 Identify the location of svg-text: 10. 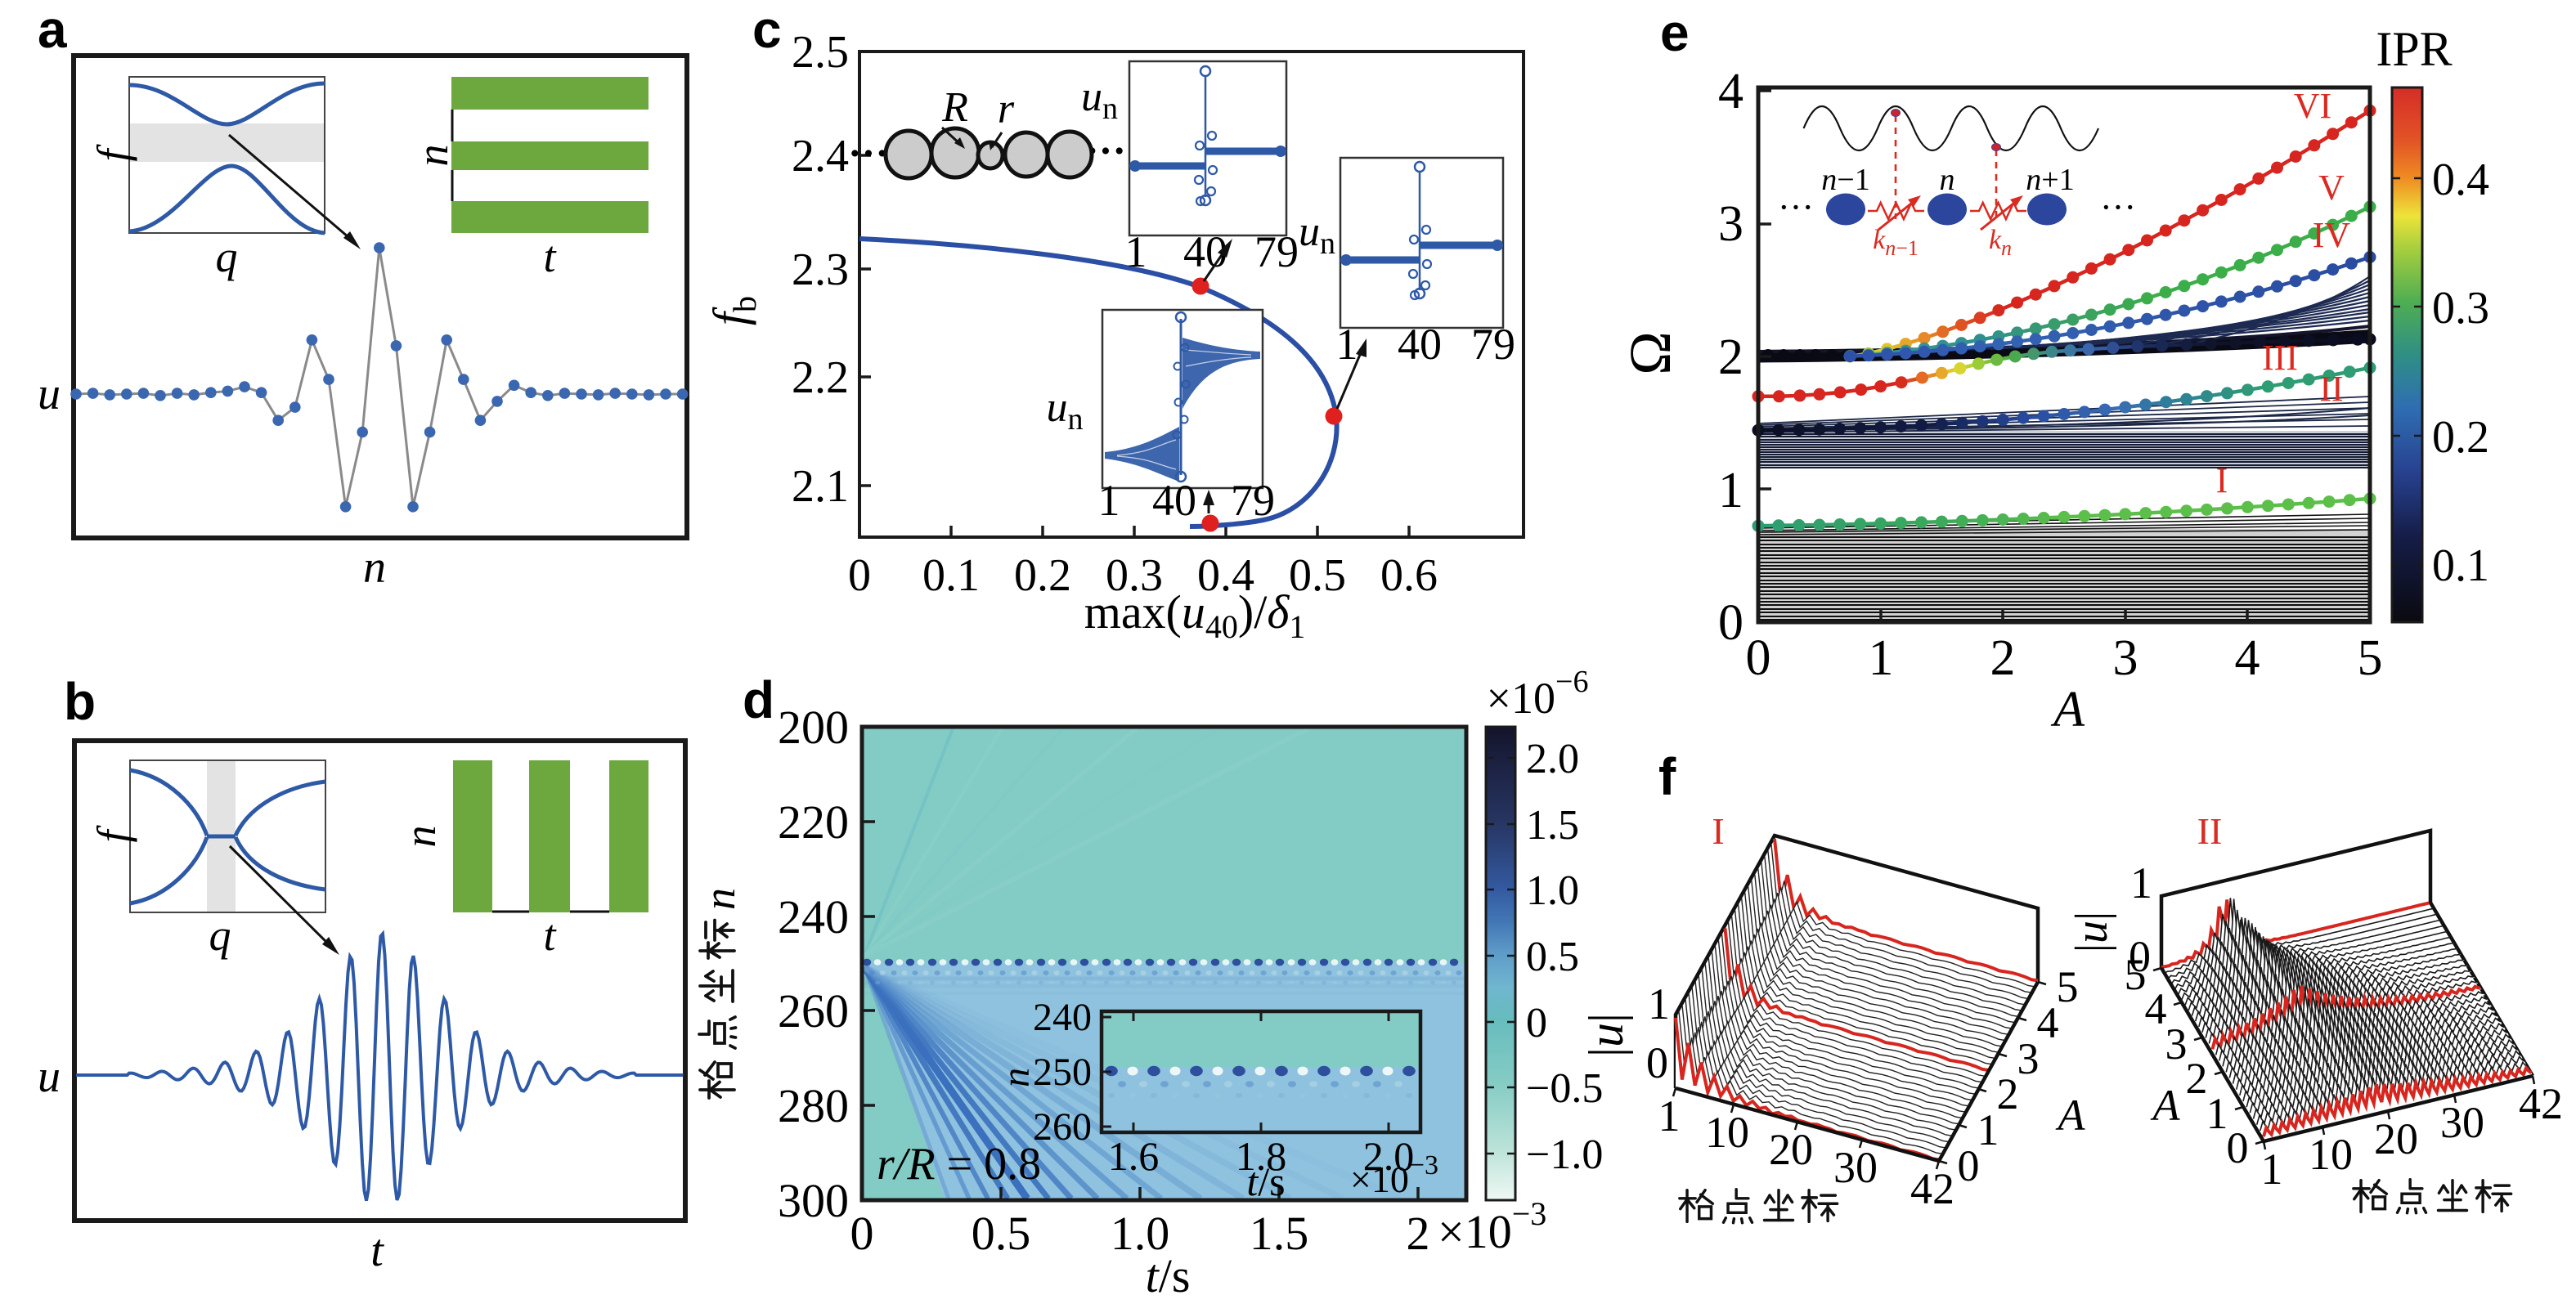
(1727, 1132).